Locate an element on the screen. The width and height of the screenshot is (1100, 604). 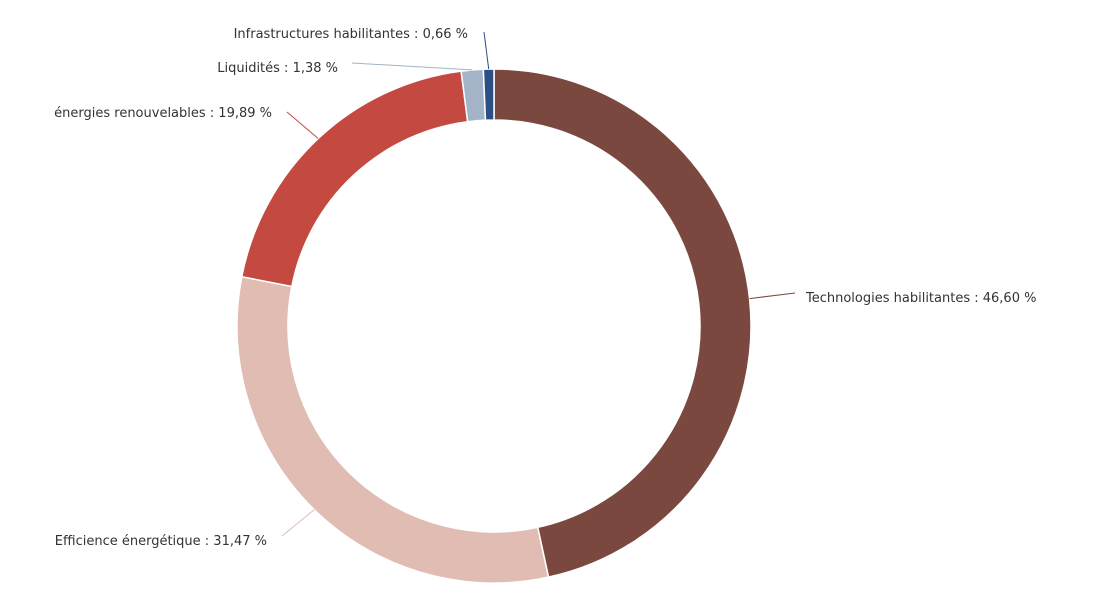
connector-energies-renouvelables is located at coordinates (302, 125).